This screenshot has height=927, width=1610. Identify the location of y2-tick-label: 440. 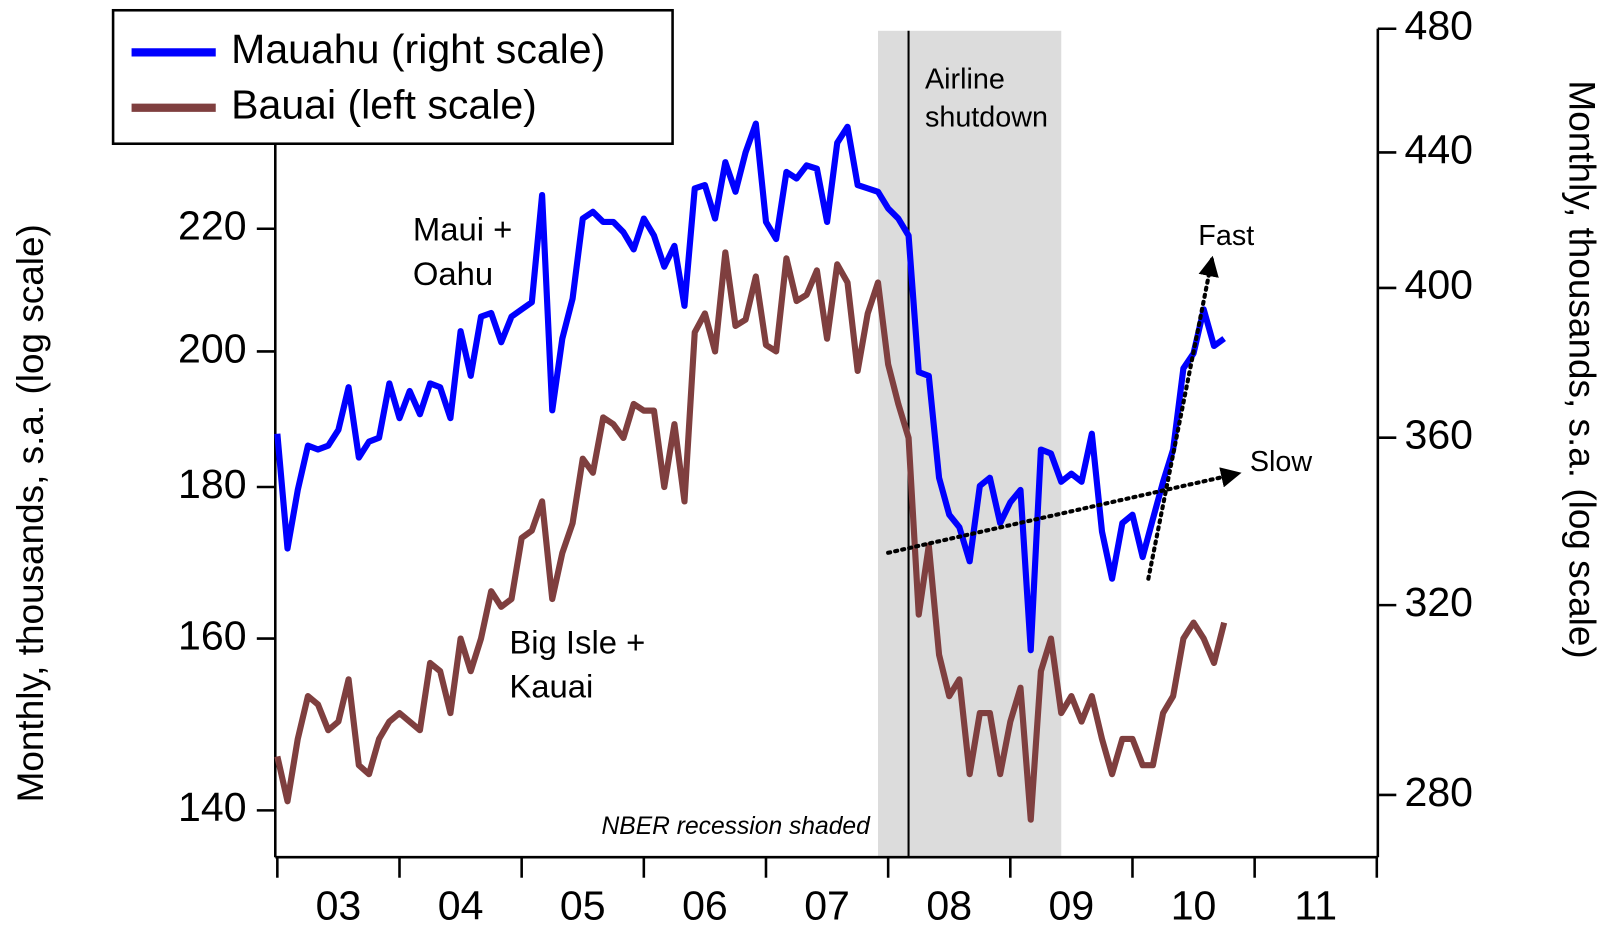
(1439, 149).